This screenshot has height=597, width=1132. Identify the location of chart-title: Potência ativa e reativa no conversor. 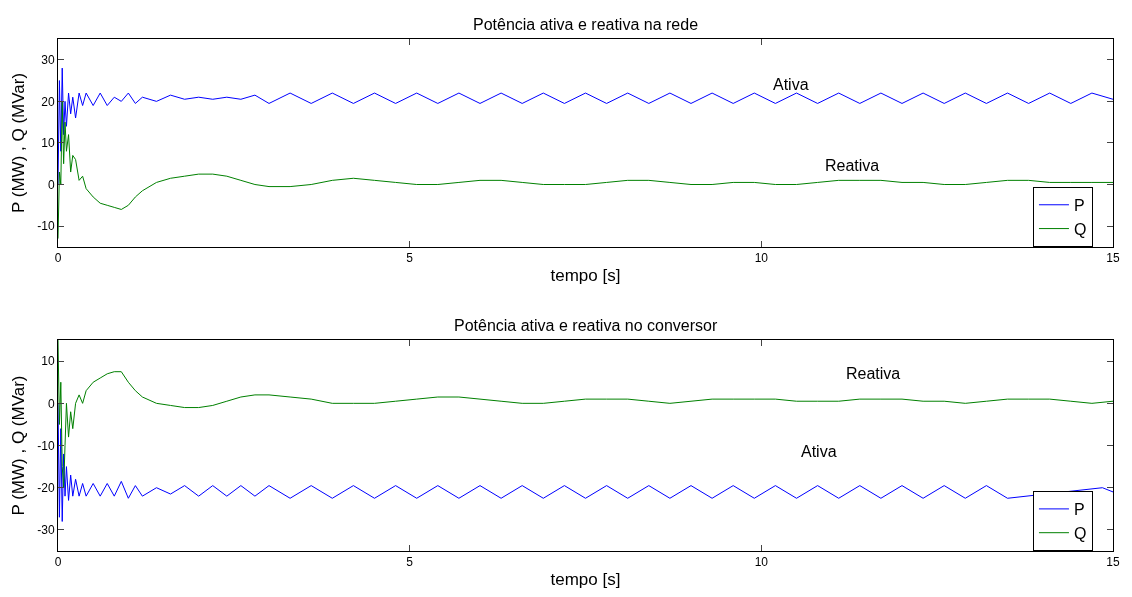
(586, 325).